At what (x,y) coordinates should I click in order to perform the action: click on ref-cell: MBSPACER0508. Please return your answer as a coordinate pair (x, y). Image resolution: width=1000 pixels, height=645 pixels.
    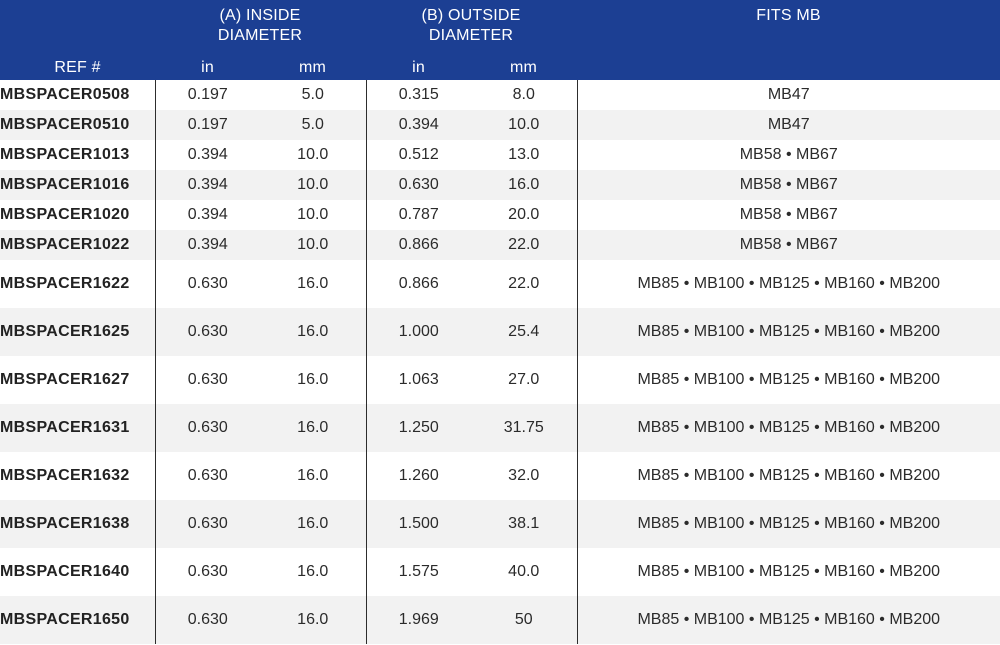
    Looking at the image, I should click on (77, 95).